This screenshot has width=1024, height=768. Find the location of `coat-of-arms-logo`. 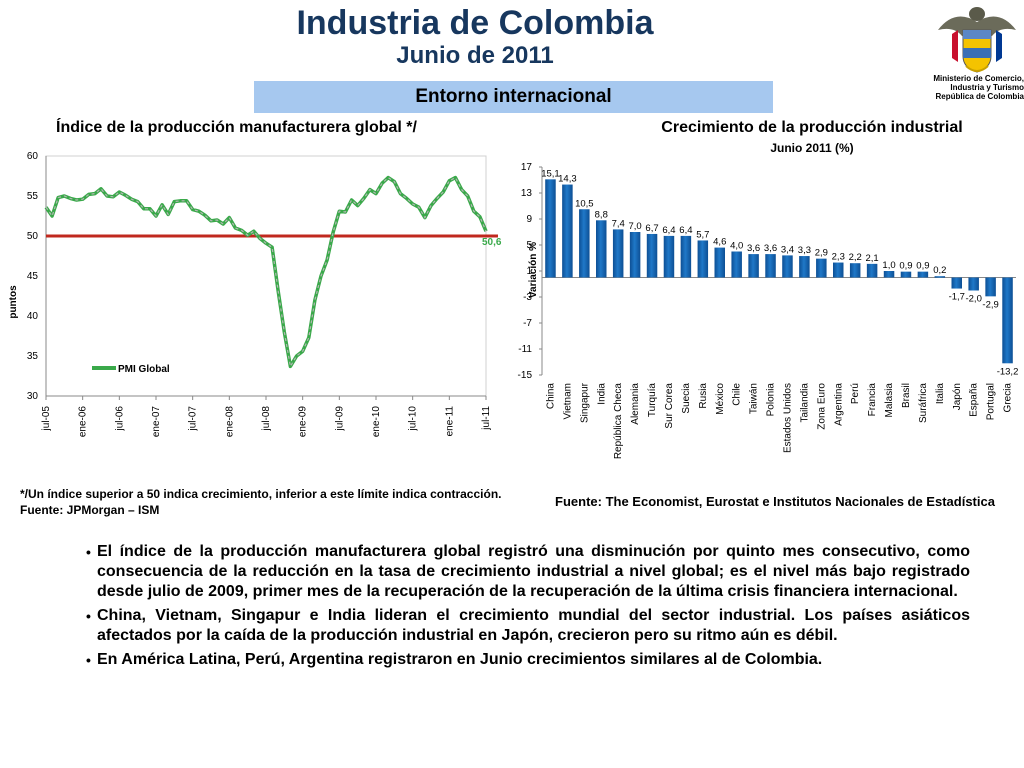

coat-of-arms-logo is located at coordinates (977, 40).